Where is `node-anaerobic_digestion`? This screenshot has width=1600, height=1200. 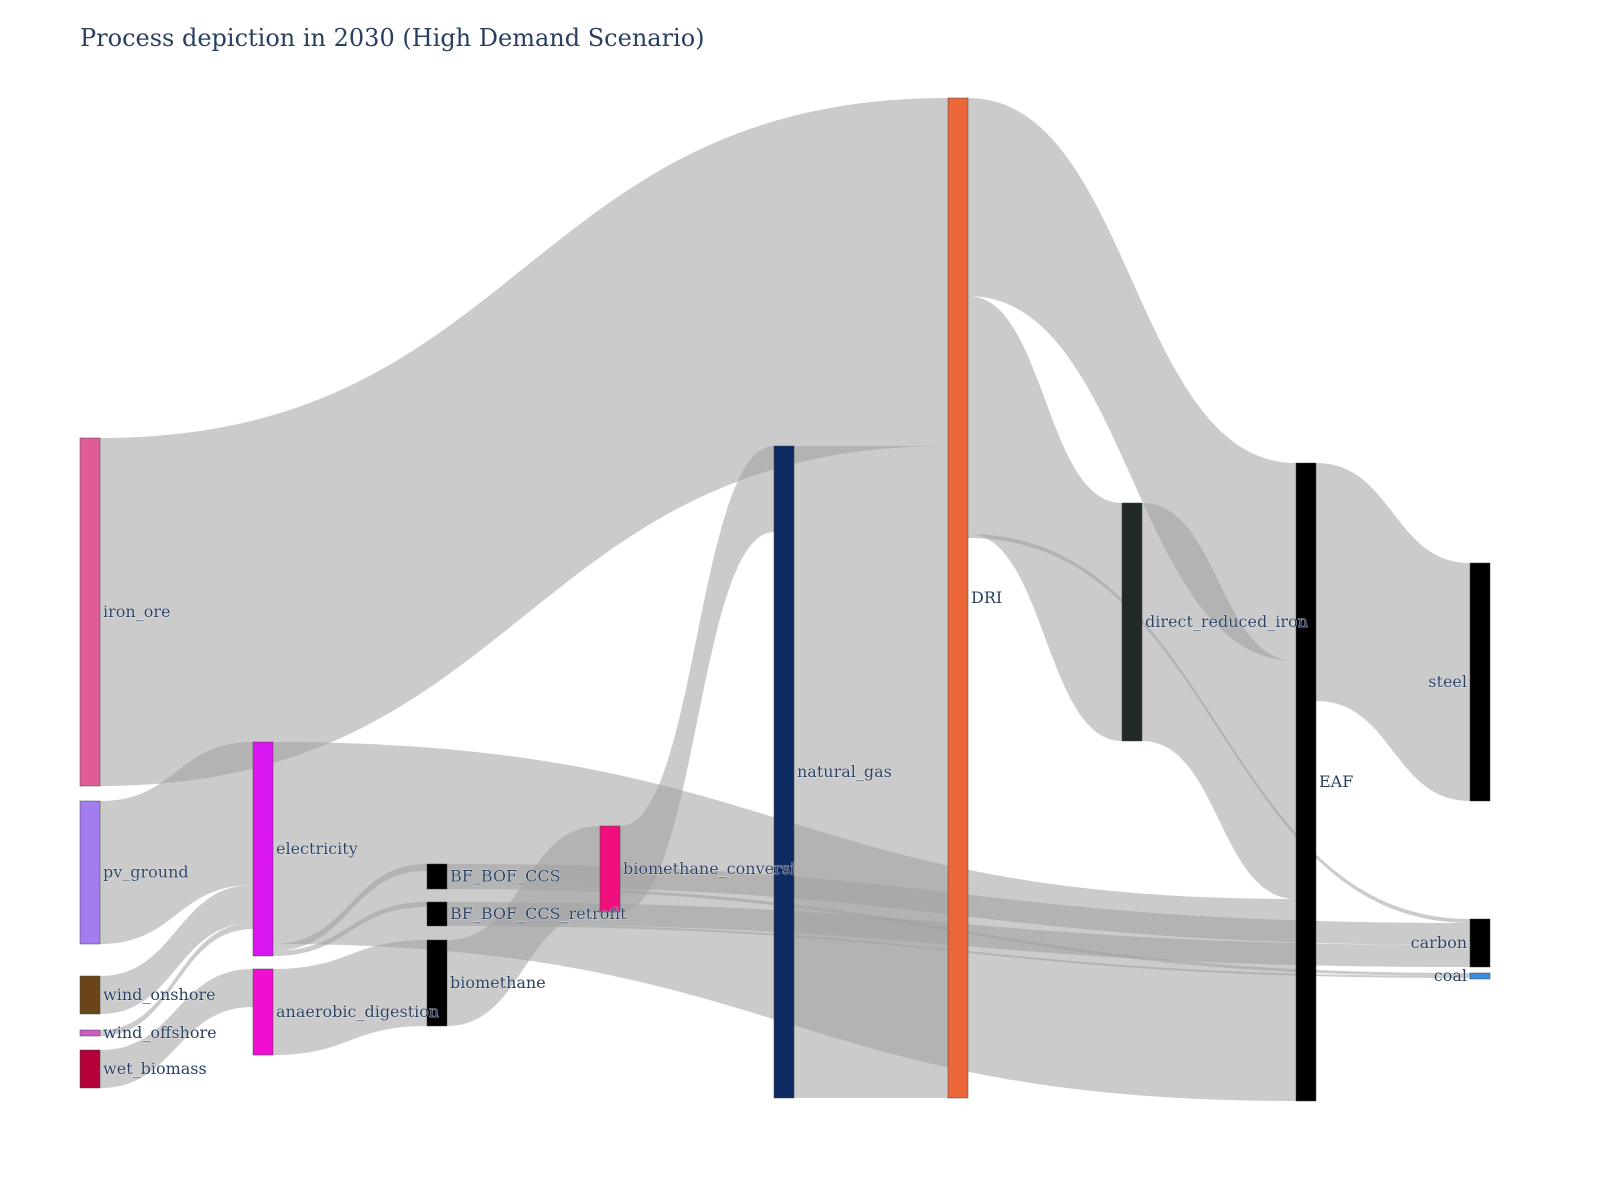 node-anaerobic_digestion is located at coordinates (263, 1012).